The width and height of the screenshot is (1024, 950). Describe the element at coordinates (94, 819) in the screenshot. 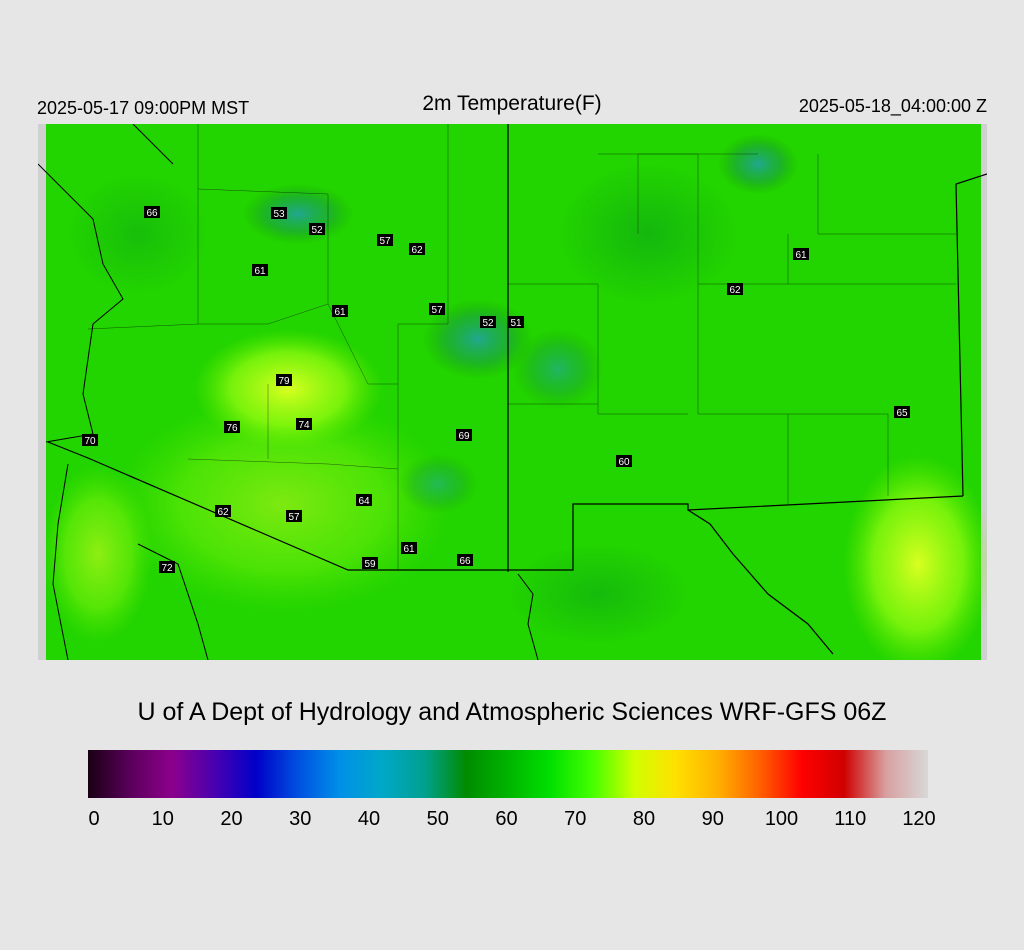

I see `color-bar-tick-label: 0` at that location.